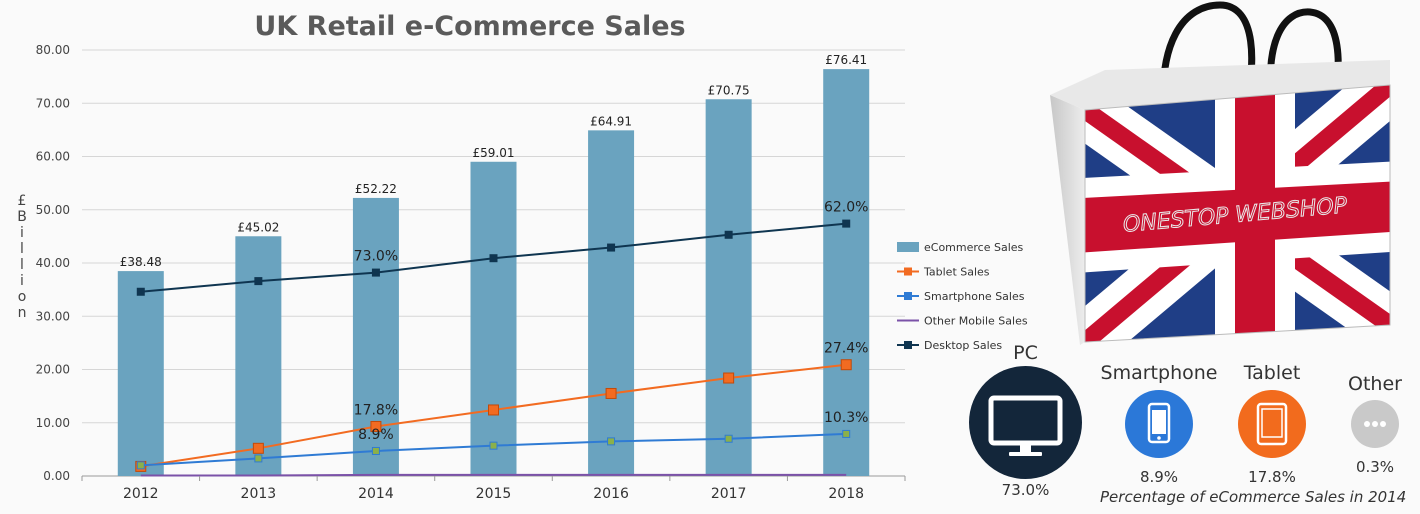 This screenshot has width=1420, height=514. What do you see at coordinates (974, 247) in the screenshot?
I see `legend-label: eCommerce Sales` at bounding box center [974, 247].